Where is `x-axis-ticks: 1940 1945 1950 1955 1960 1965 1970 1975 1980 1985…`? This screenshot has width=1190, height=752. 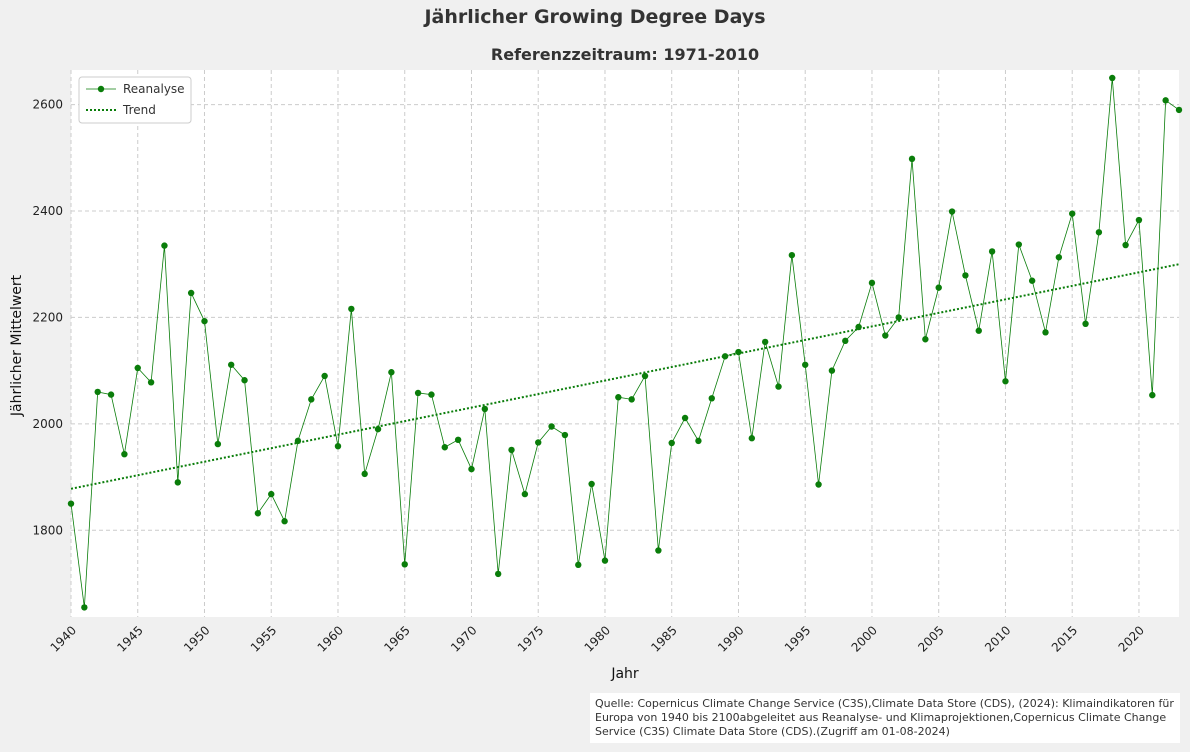 x-axis-ticks: 1940 1945 1950 1955 1960 1965 1970 1975 1980 1985… is located at coordinates (597, 638).